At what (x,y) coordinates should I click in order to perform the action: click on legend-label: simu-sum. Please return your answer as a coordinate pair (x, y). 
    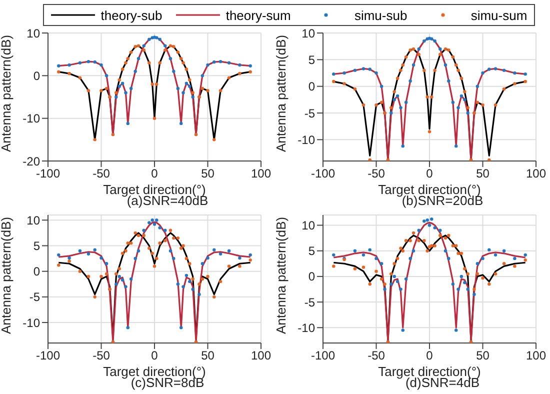
    Looking at the image, I should click on (499, 15).